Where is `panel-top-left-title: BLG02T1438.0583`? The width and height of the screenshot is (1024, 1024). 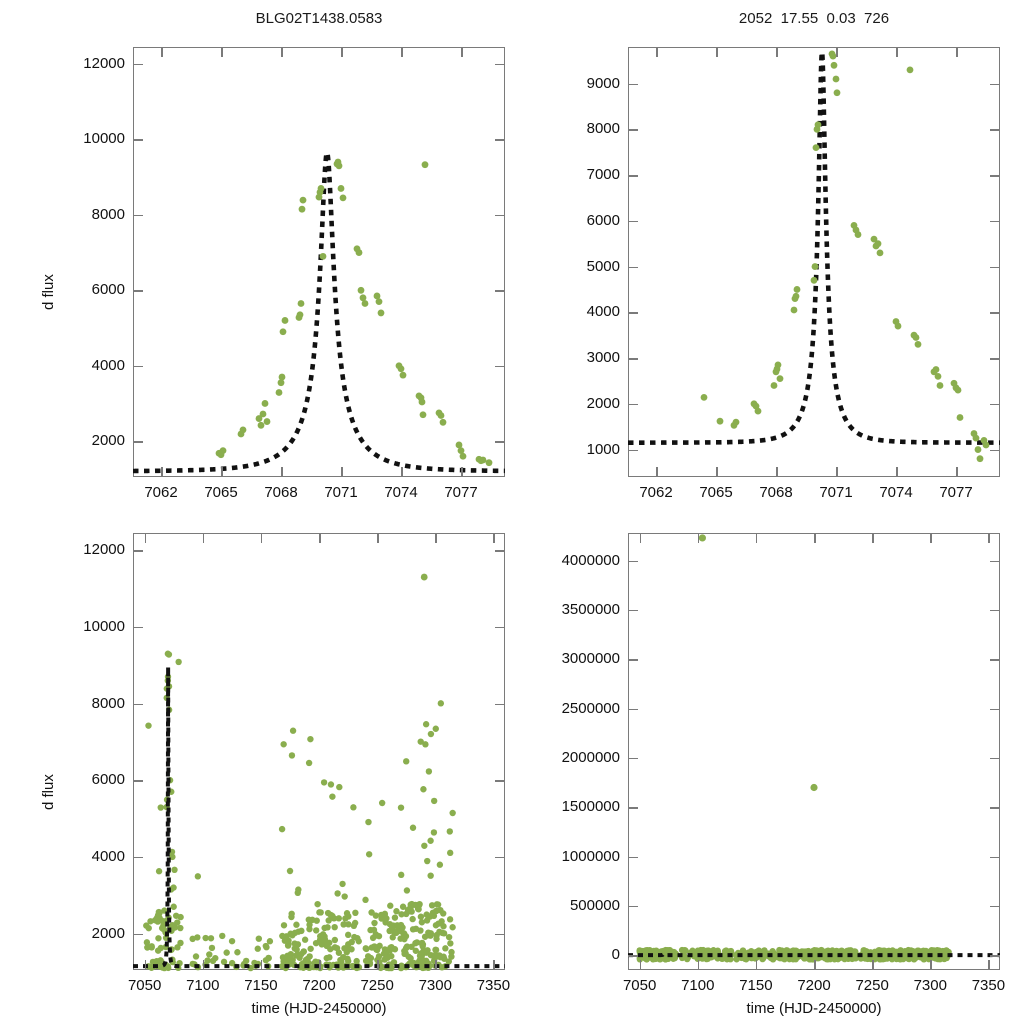 panel-top-left-title: BLG02T1438.0583 is located at coordinates (319, 18).